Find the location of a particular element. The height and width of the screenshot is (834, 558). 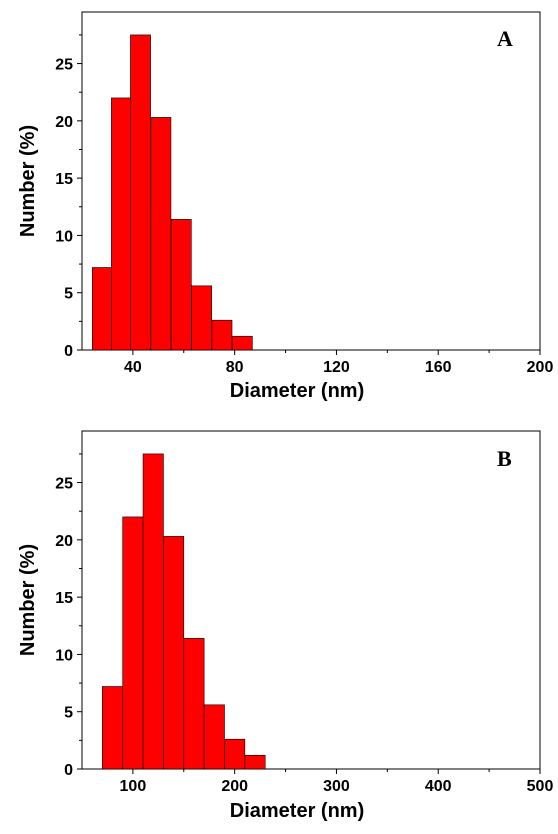

x-tick-label: 300 is located at coordinates (336, 786).